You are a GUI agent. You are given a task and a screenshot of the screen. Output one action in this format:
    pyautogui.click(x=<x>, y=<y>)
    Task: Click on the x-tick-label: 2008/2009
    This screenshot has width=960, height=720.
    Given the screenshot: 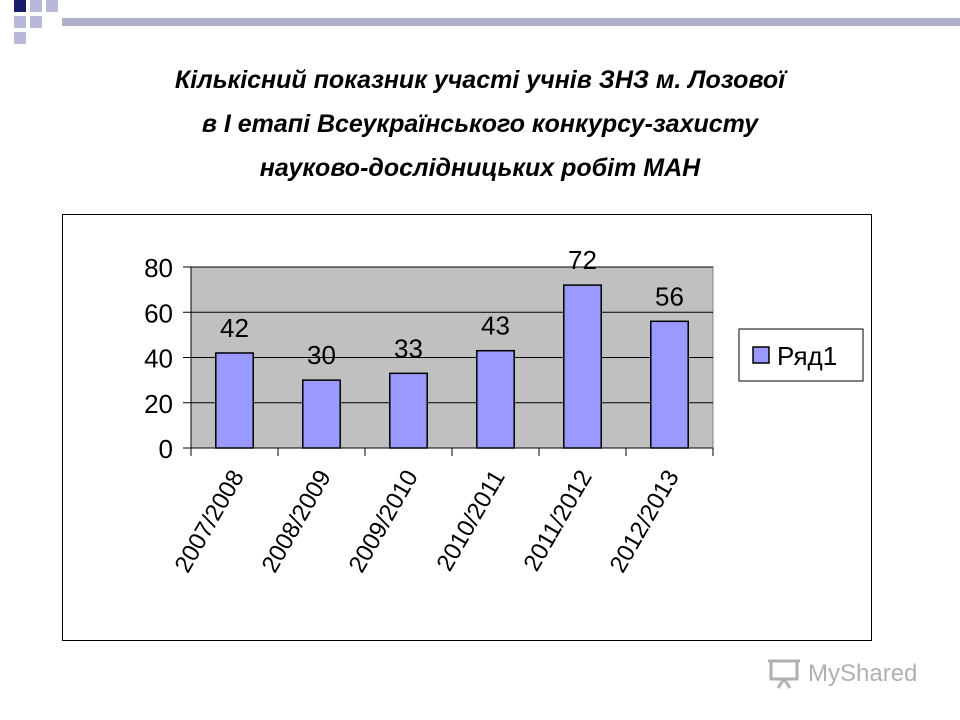 What is the action you would take?
    pyautogui.click(x=297, y=522)
    